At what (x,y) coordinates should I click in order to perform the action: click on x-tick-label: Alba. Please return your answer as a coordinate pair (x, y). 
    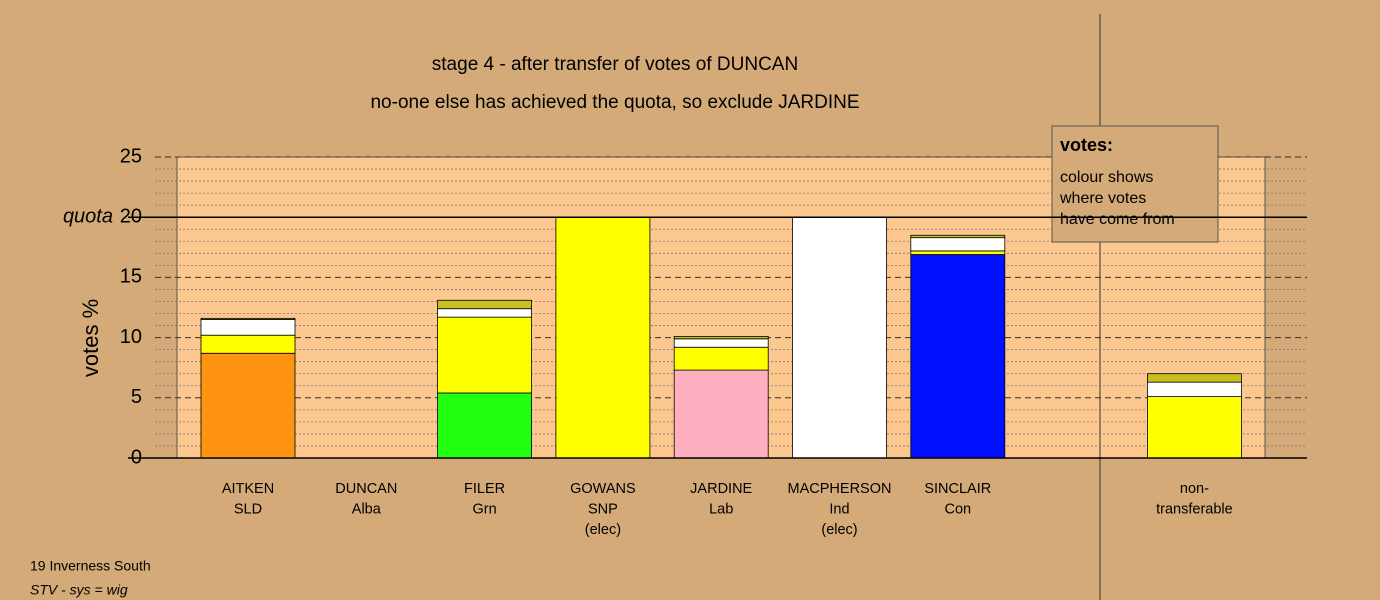
    Looking at the image, I should click on (367, 509).